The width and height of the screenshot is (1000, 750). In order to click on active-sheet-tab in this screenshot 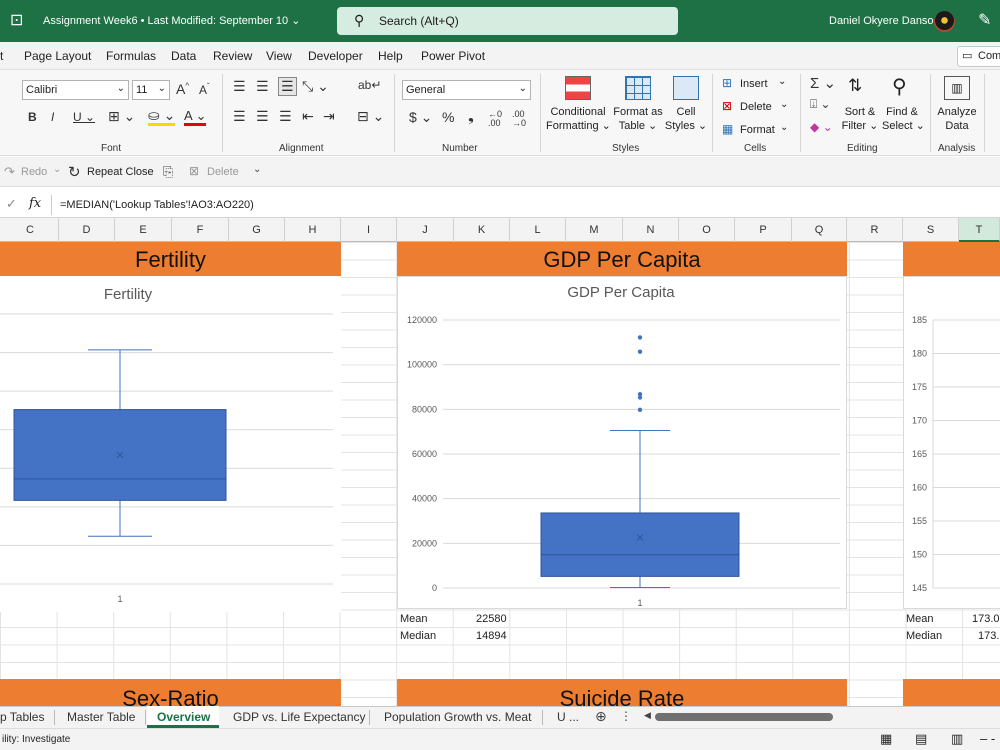, I will do `click(183, 717)`.